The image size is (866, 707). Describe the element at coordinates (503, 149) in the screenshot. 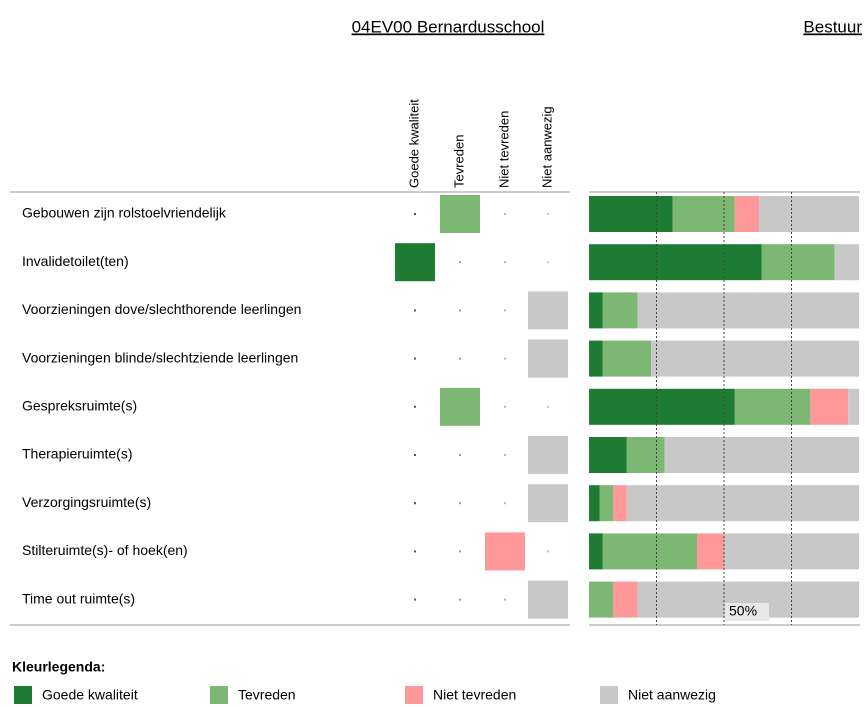

I see `column-header: Niet tevreden` at that location.